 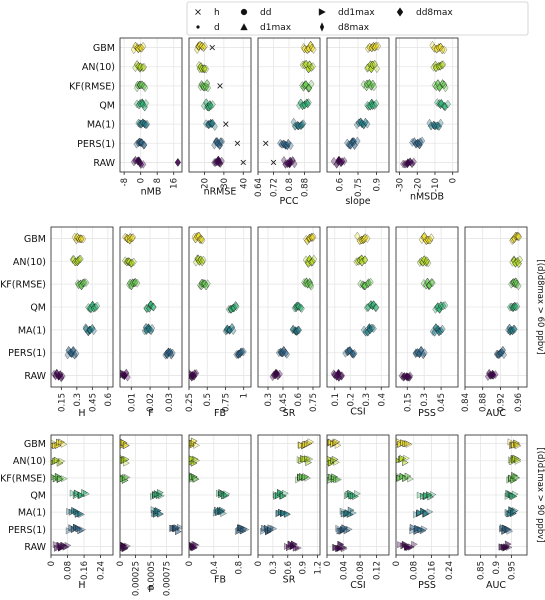 I want to click on tick-label: 0.12, so click(x=378, y=570).